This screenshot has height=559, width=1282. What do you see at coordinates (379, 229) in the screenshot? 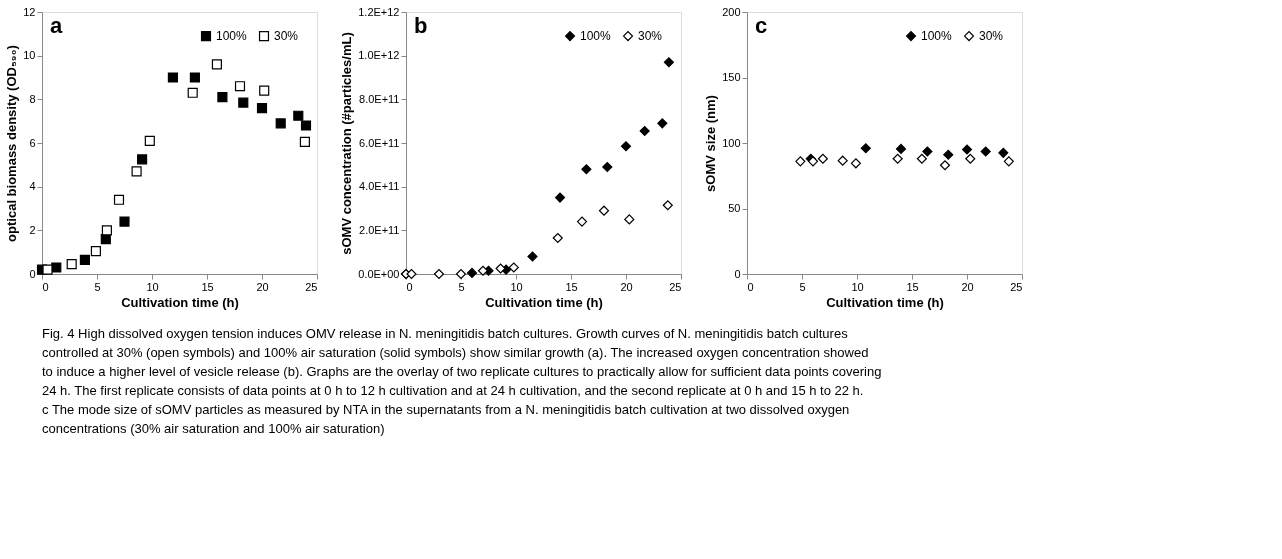
I see `y-tick-label: 2.0E+11` at bounding box center [379, 229].